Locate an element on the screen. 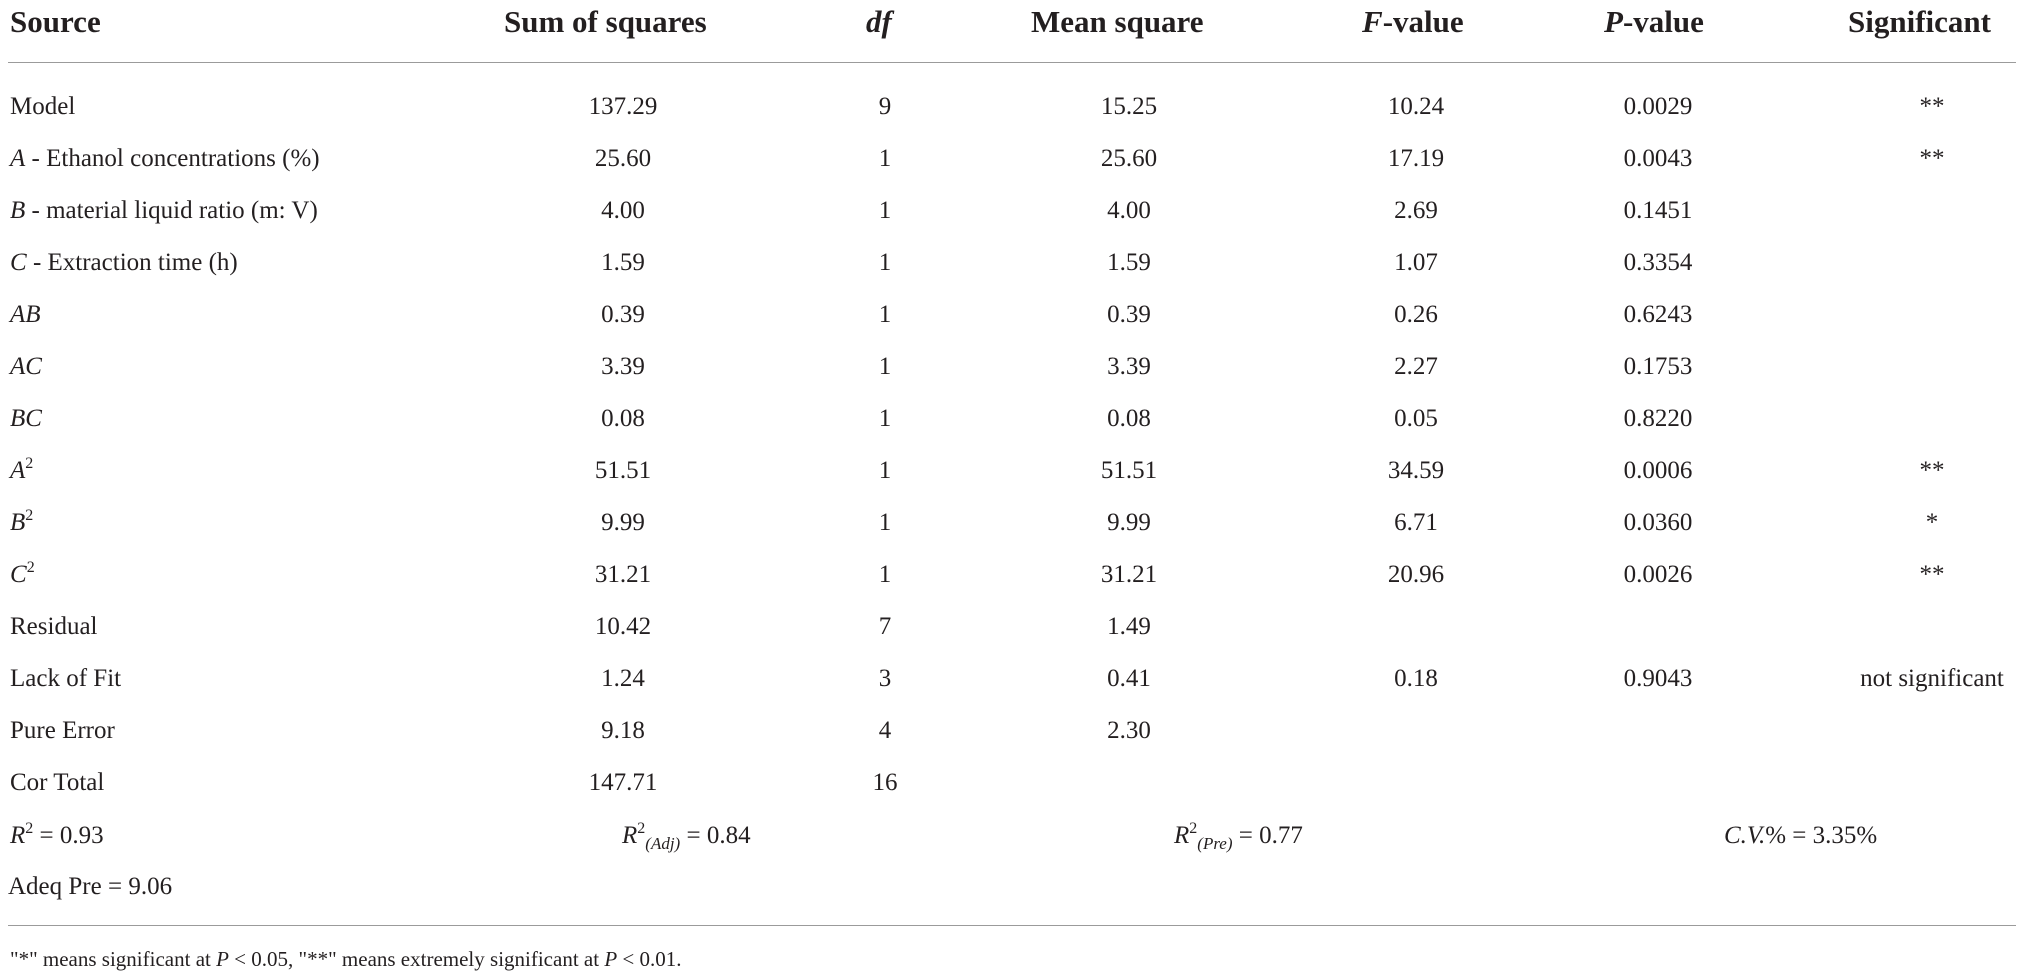 The height and width of the screenshot is (979, 2023). header-divider is located at coordinates (1012, 62).